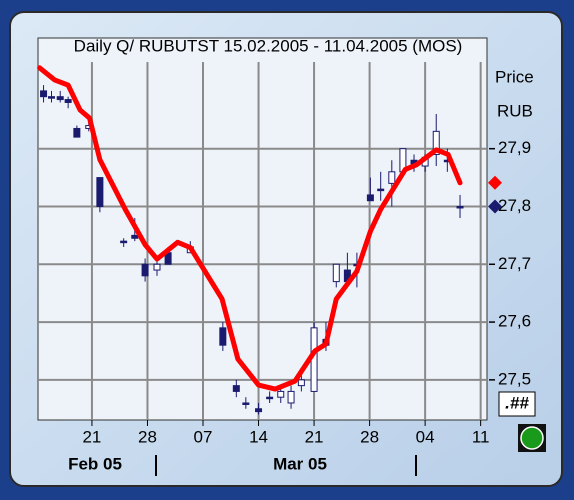 This screenshot has width=574, height=500. Describe the element at coordinates (425, 436) in the screenshot. I see `x-tick-label: 04` at that location.